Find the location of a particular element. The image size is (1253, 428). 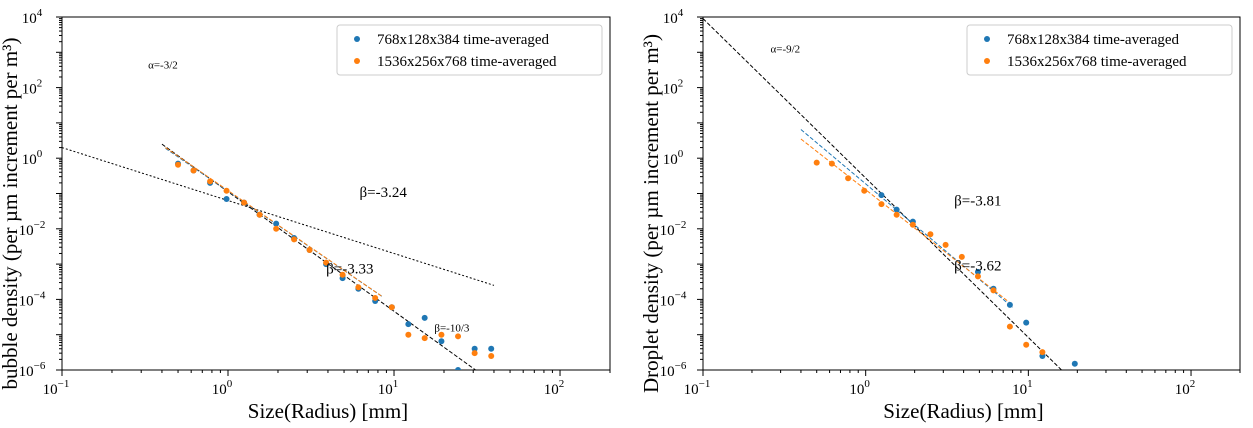

annotation-label: β=-3.81 is located at coordinates (977, 202).